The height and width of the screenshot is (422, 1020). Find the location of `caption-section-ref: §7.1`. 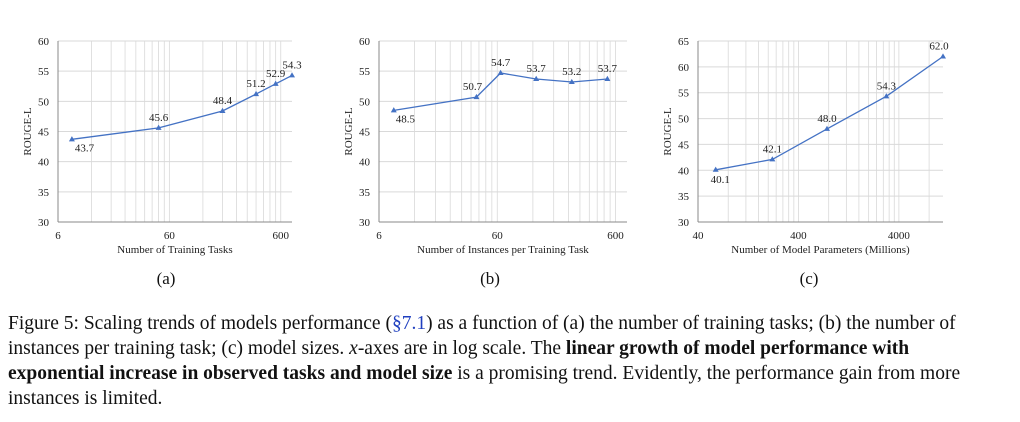

caption-section-ref: §7.1 is located at coordinates (409, 323).